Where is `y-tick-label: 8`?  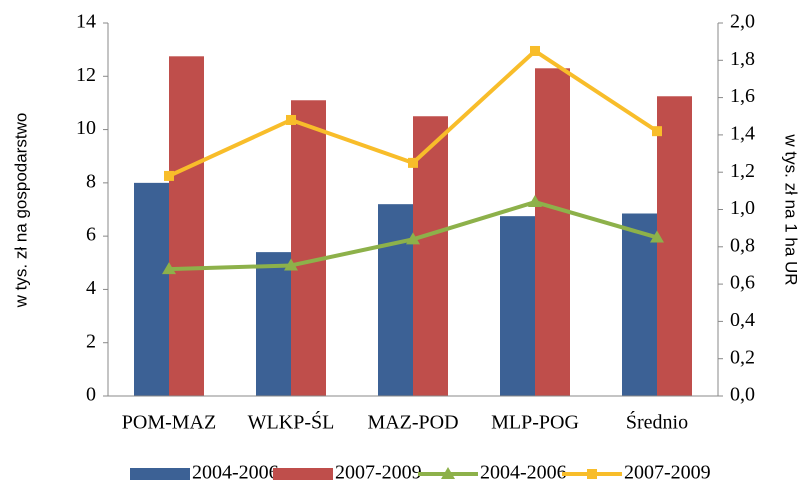 y-tick-label: 8 is located at coordinates (91, 181).